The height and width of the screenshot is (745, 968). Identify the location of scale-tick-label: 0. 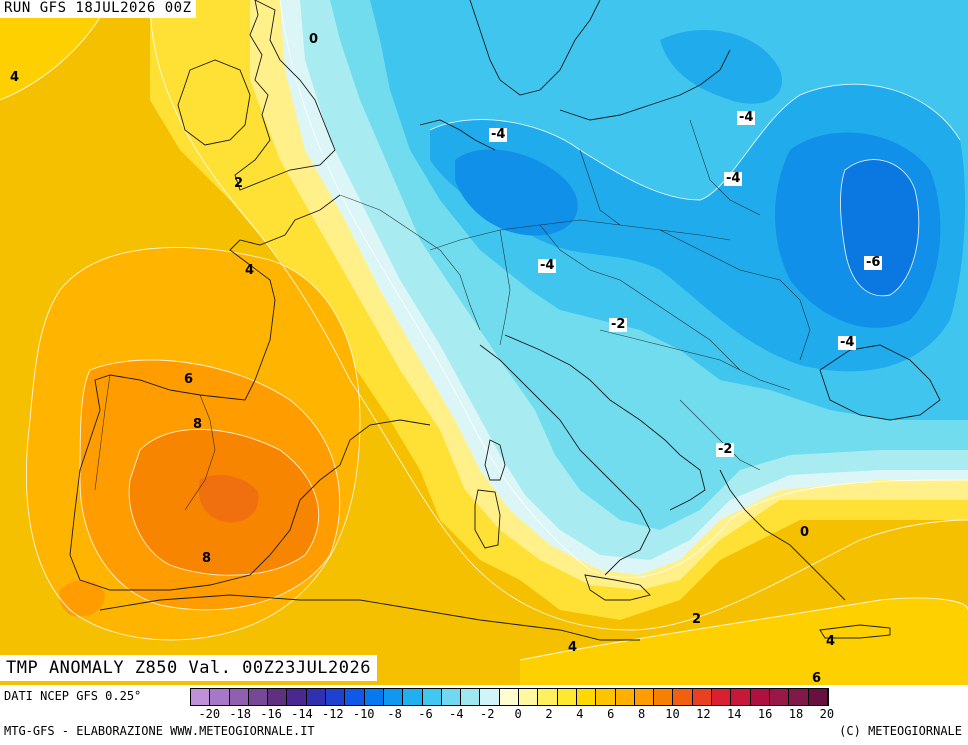
(518, 714).